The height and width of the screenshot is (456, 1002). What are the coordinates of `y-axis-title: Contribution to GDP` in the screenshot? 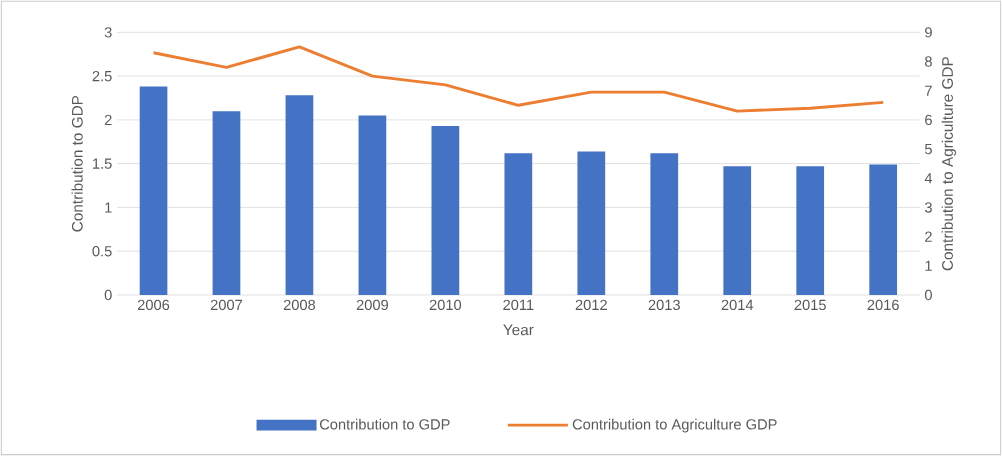 It's located at (77, 163).